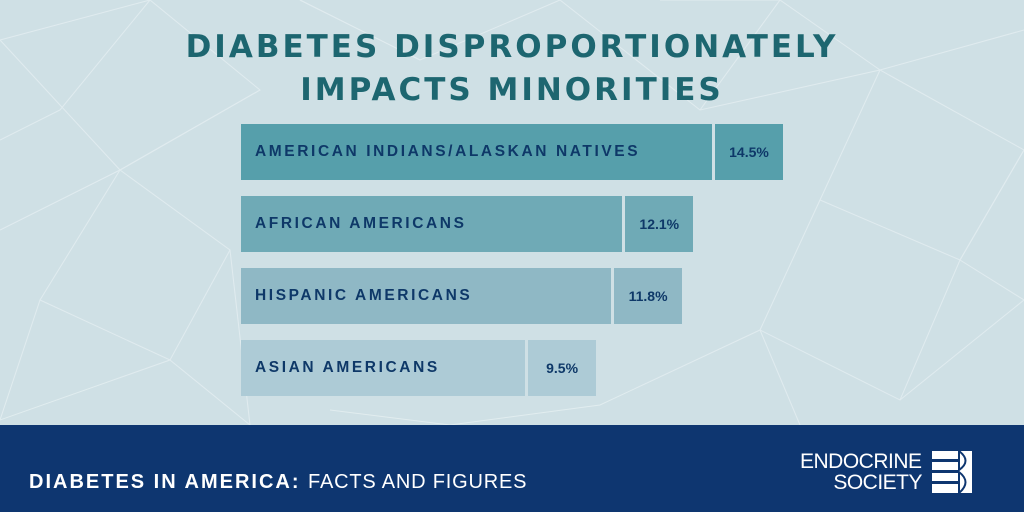 Image resolution: width=1024 pixels, height=512 pixels. Describe the element at coordinates (877, 482) in the screenshot. I see `logo-line-2: SOCIETY` at that location.